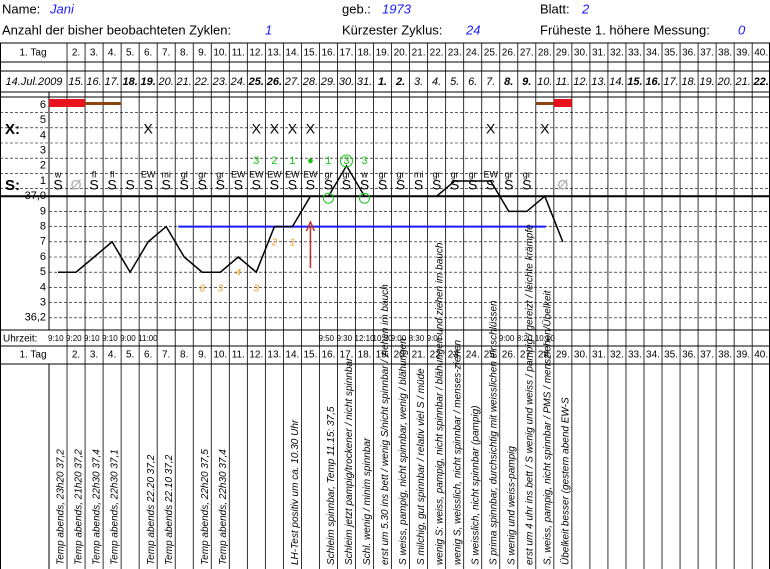  I want to click on note: S wenig und weiss-pampig, so click(511, 505).